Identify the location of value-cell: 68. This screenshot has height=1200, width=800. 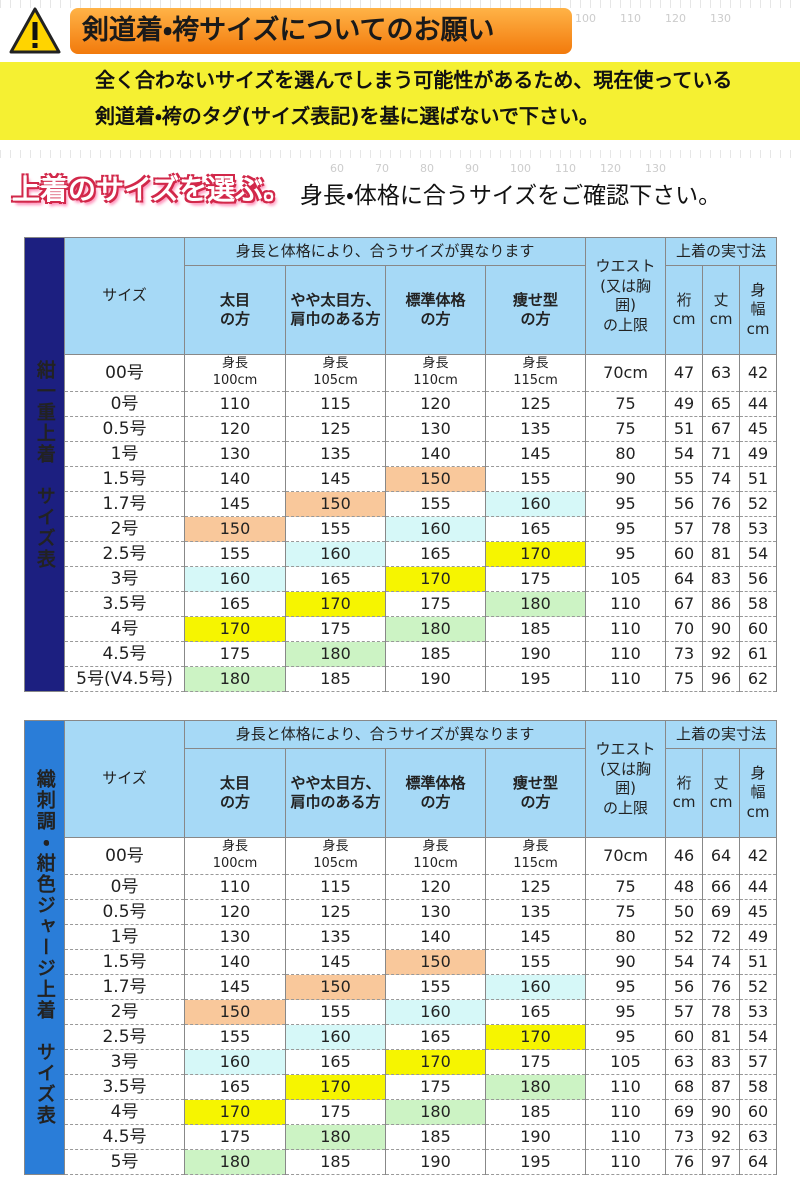
(684, 1087).